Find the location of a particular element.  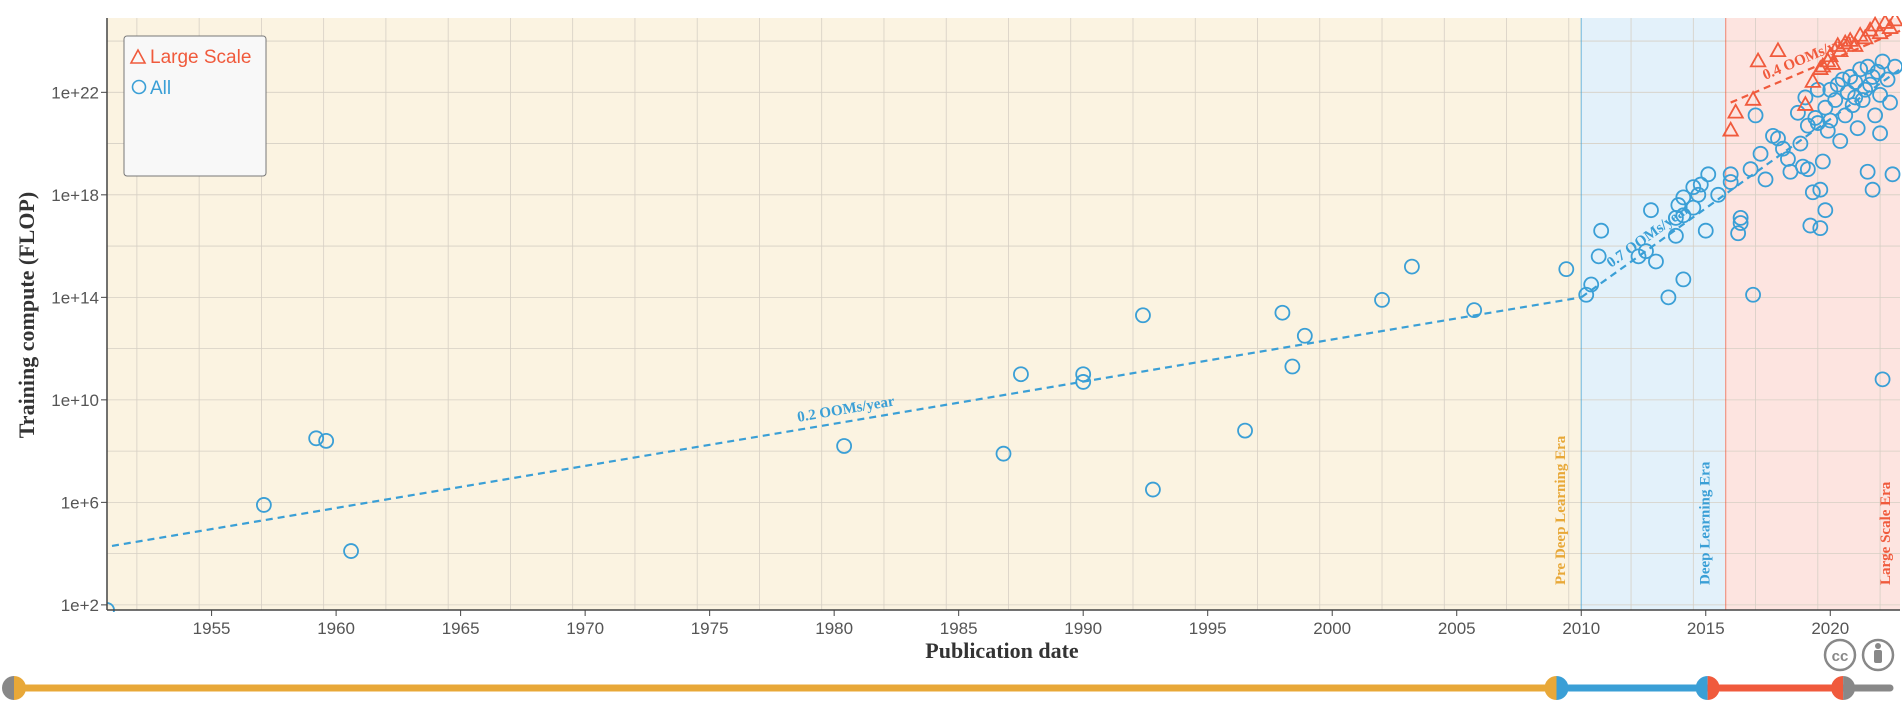

legend-entry-all: All is located at coordinates (160, 88).